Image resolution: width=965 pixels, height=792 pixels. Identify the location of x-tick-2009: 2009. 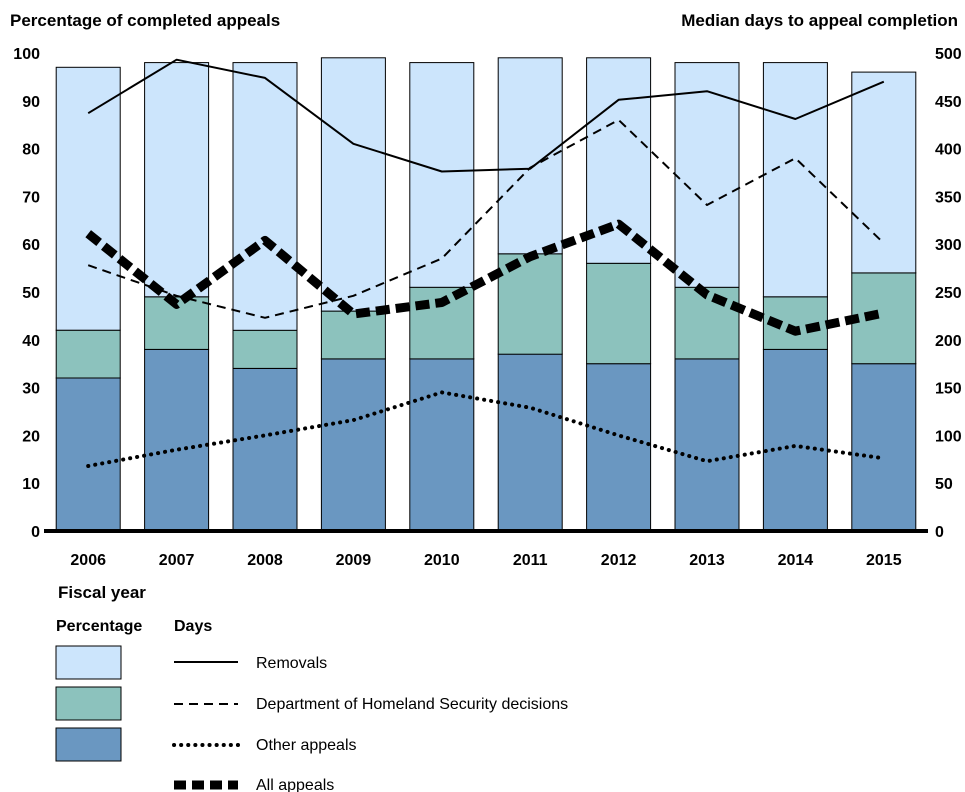
(354, 560).